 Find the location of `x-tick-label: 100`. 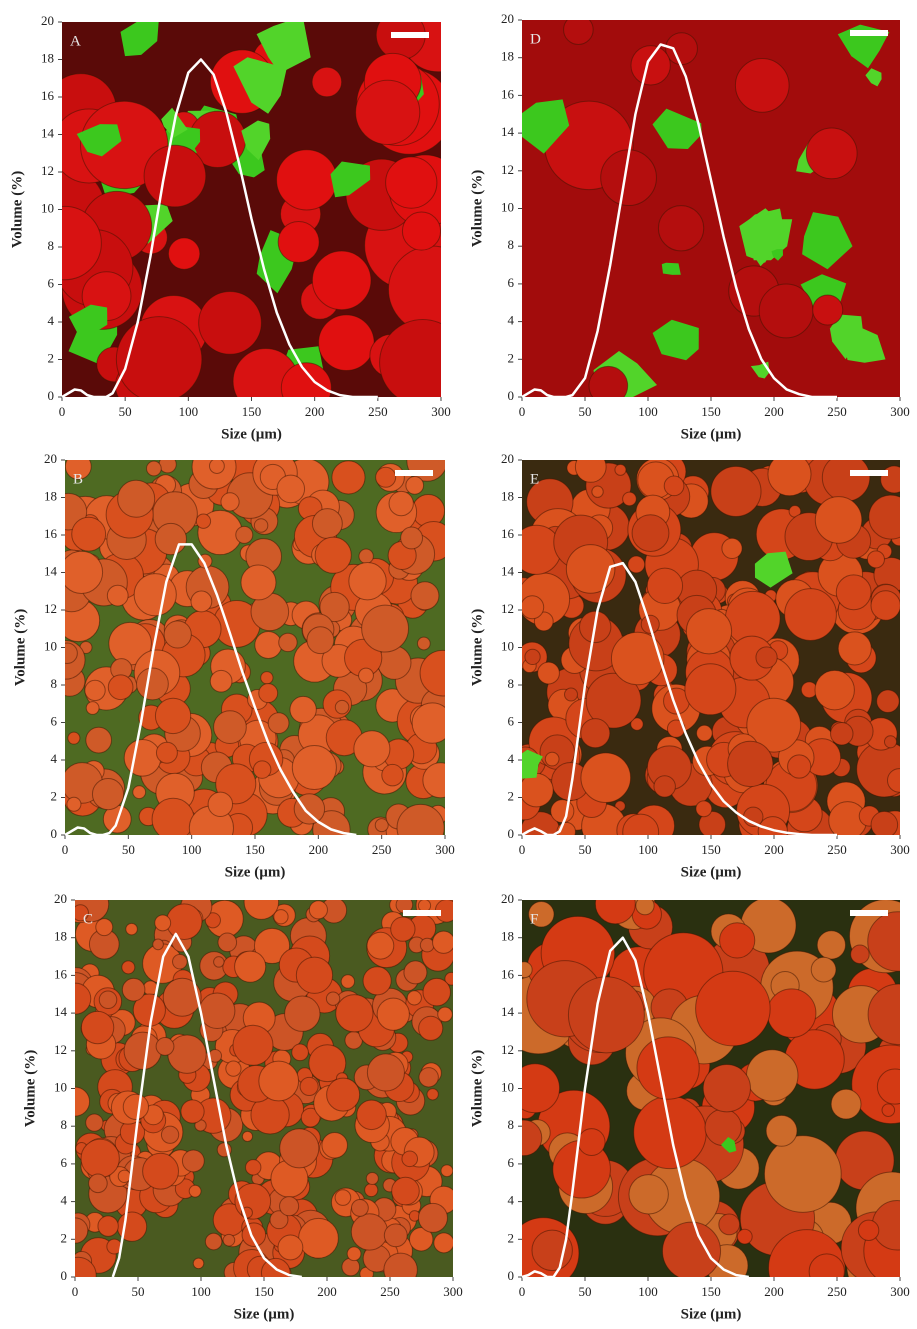

x-tick-label: 100 is located at coordinates (648, 1291).